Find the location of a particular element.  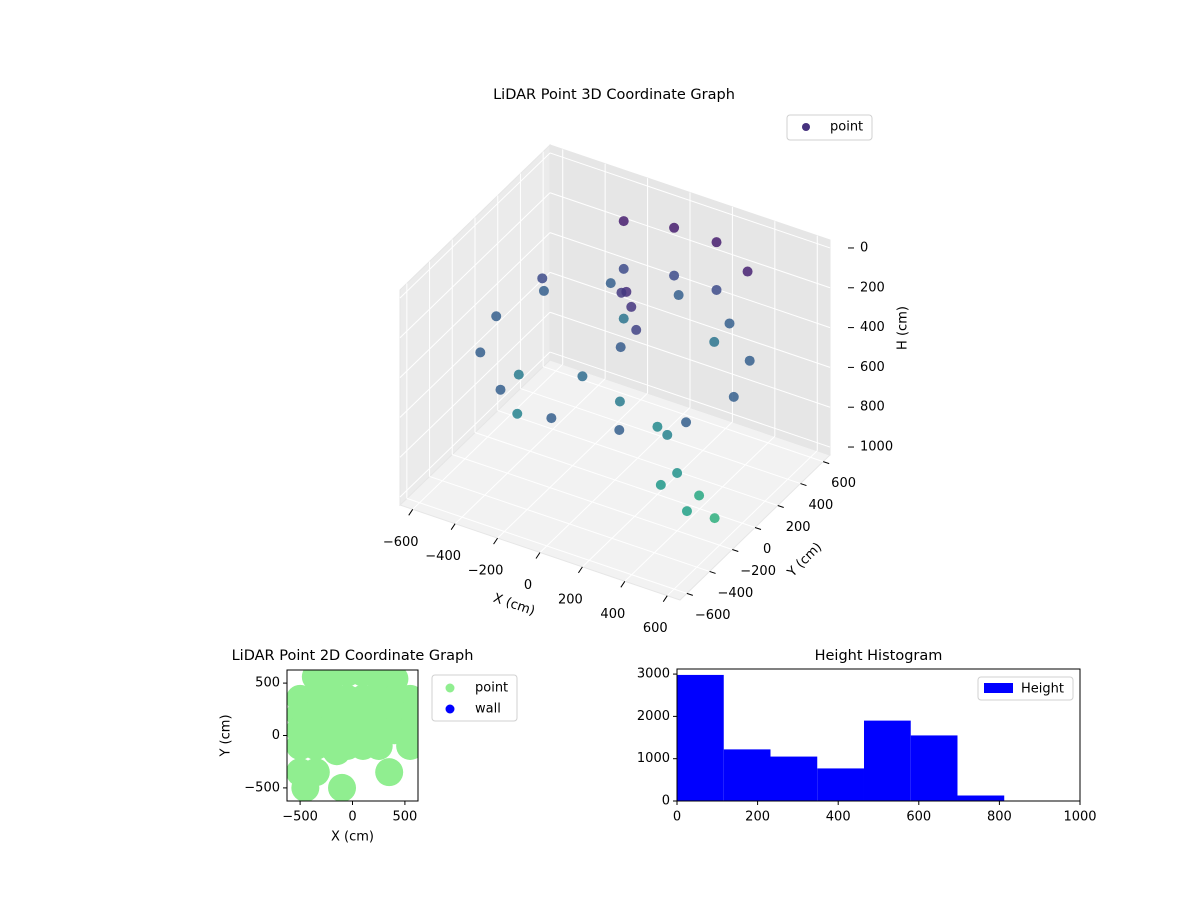

y-axis-label: Y (cm) is located at coordinates (226, 735).